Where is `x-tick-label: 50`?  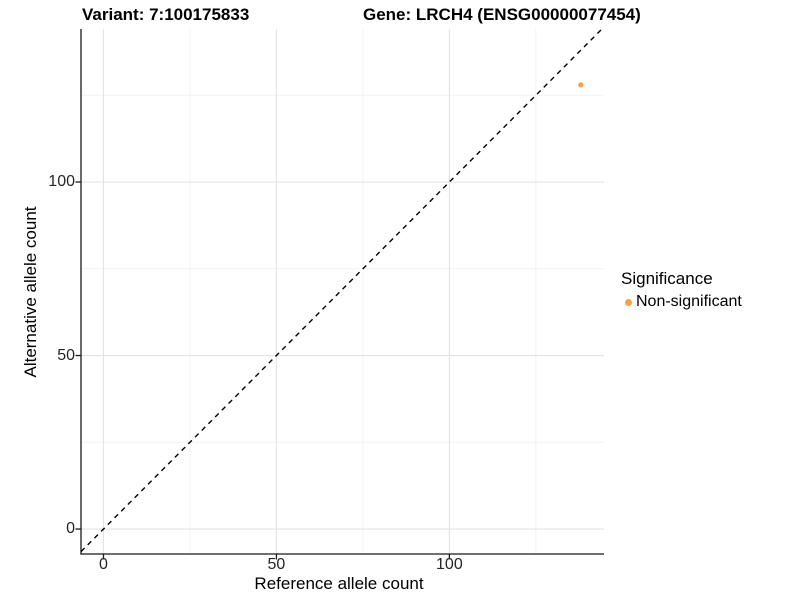
x-tick-label: 50 is located at coordinates (276, 564).